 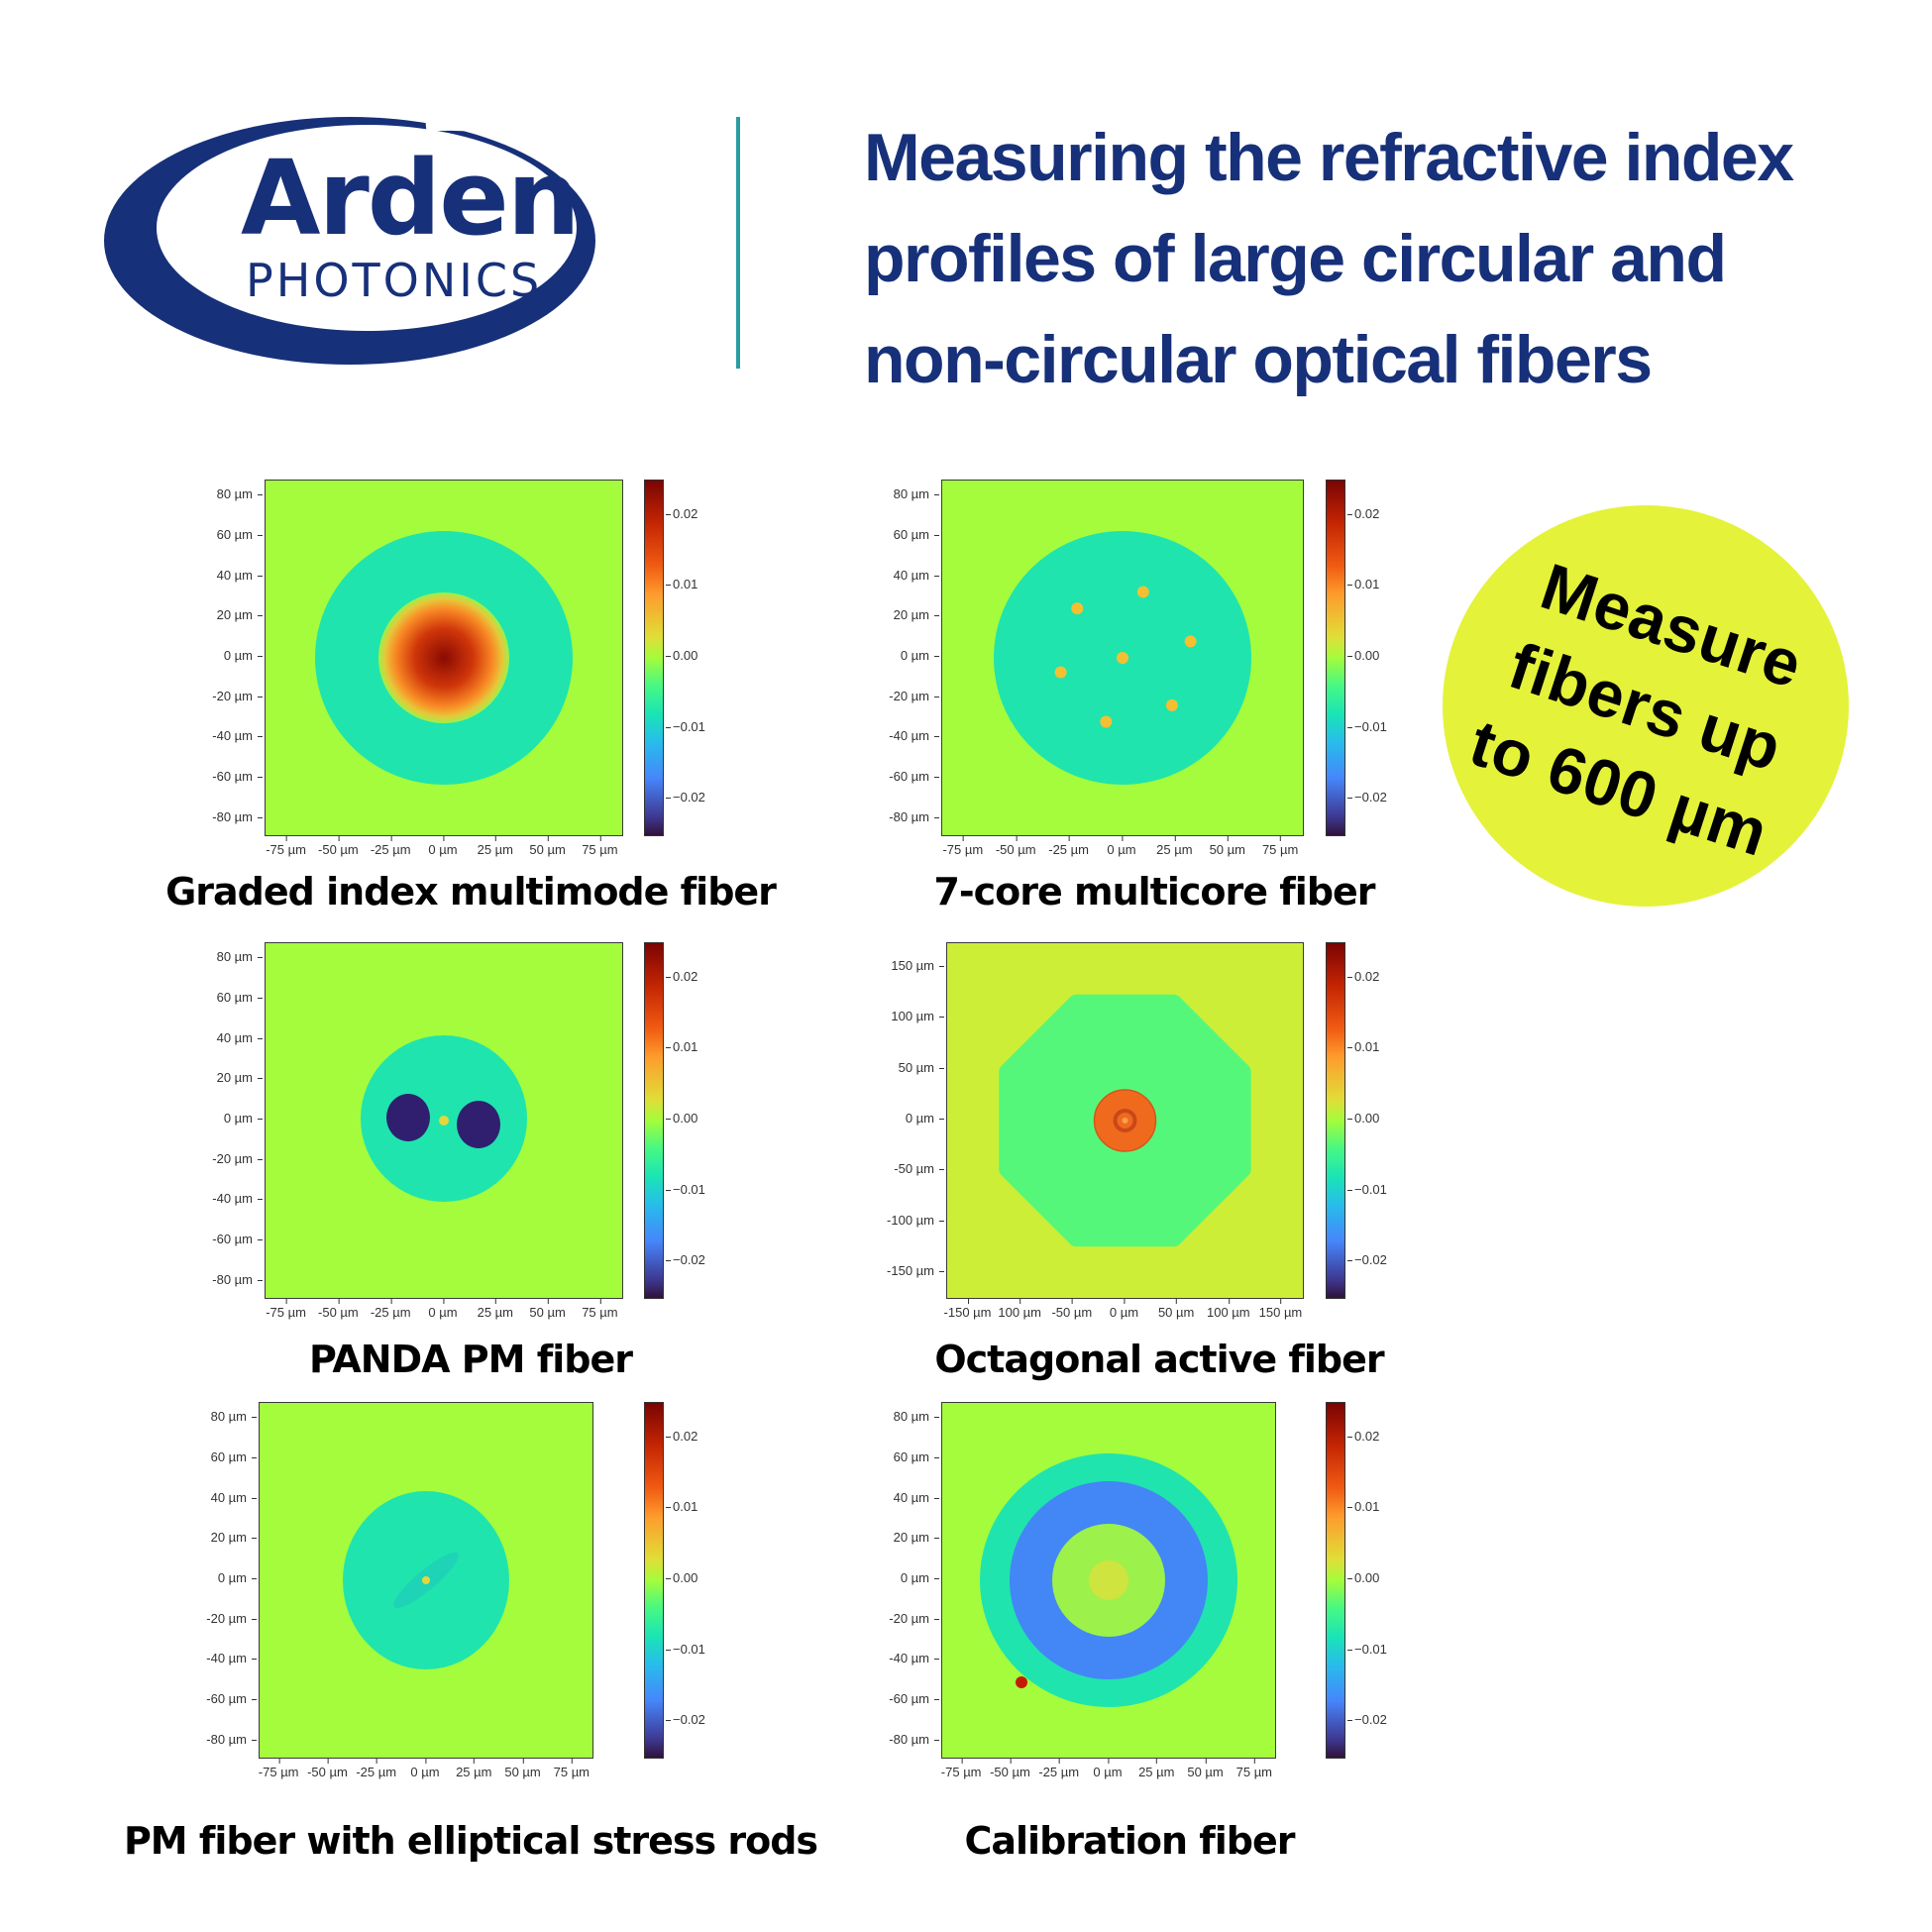 I want to click on y-tick-label: -150 µm, so click(x=904, y=1270).